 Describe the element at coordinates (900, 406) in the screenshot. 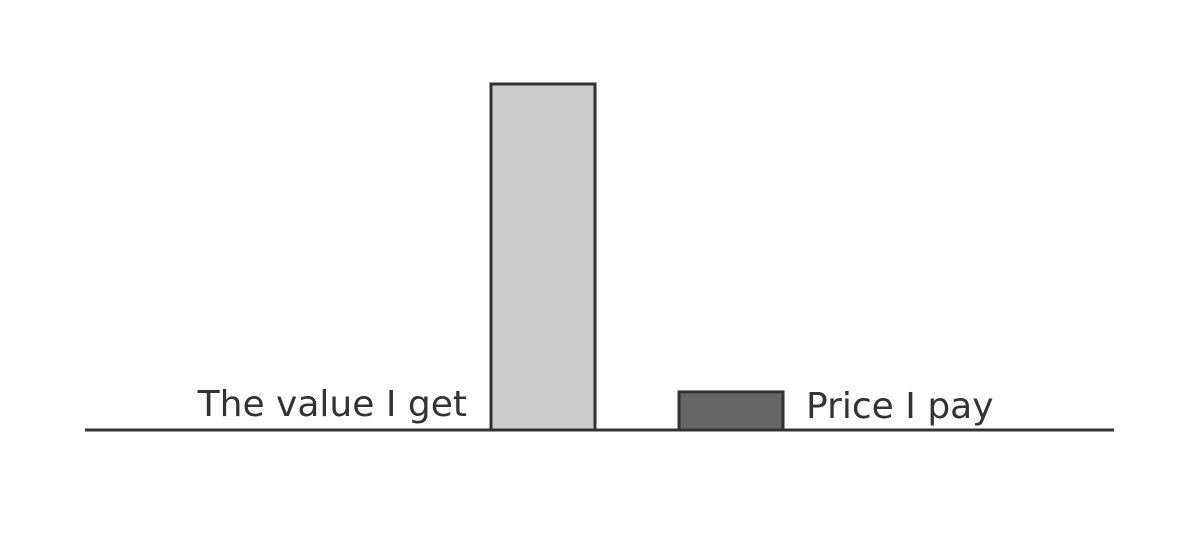

I see `label-price-i-pay: Price I pay` at that location.